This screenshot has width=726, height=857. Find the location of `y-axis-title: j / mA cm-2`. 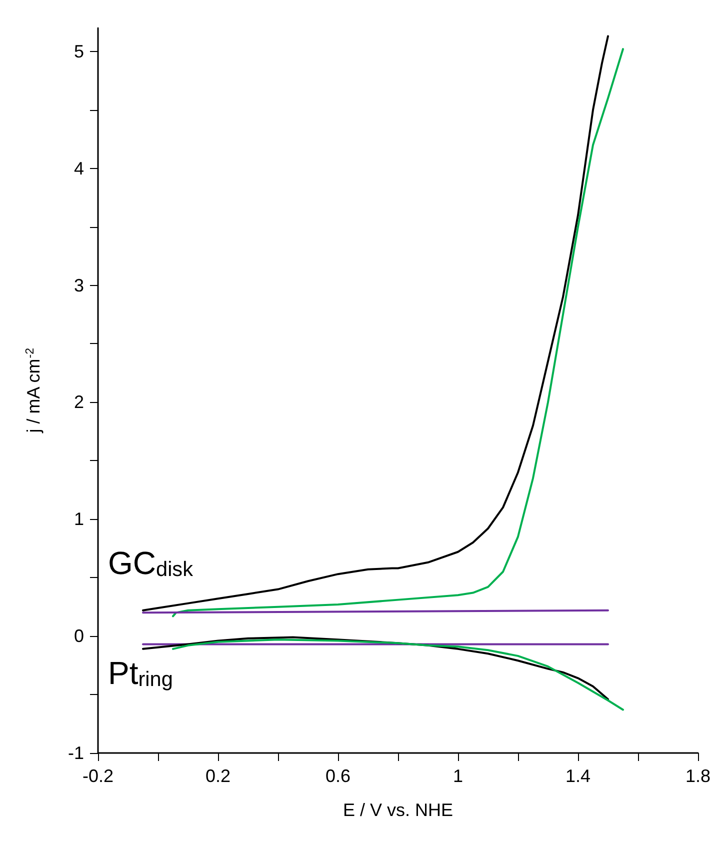

y-axis-title: j / mA cm-2 is located at coordinates (33, 391).